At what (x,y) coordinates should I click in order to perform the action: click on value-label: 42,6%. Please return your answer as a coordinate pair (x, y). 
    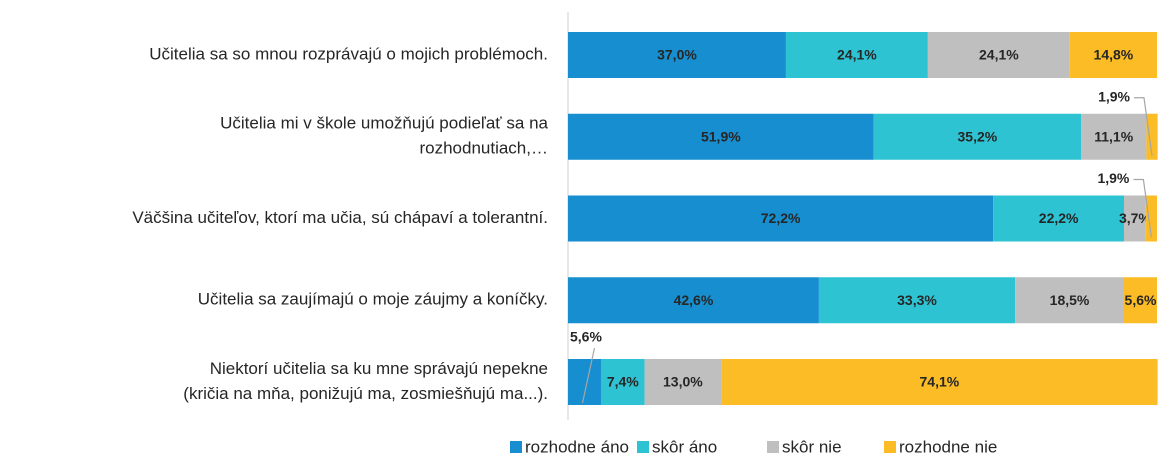
    Looking at the image, I should click on (694, 300).